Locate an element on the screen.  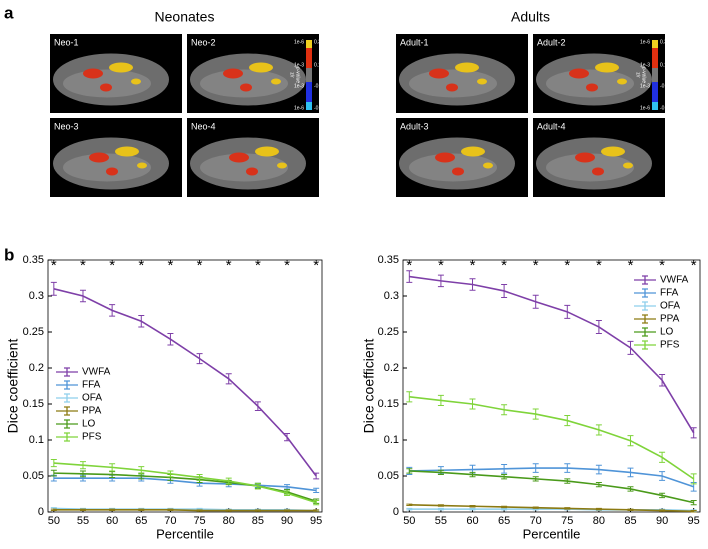
x-tick-label: 55 is located at coordinates (83, 521).